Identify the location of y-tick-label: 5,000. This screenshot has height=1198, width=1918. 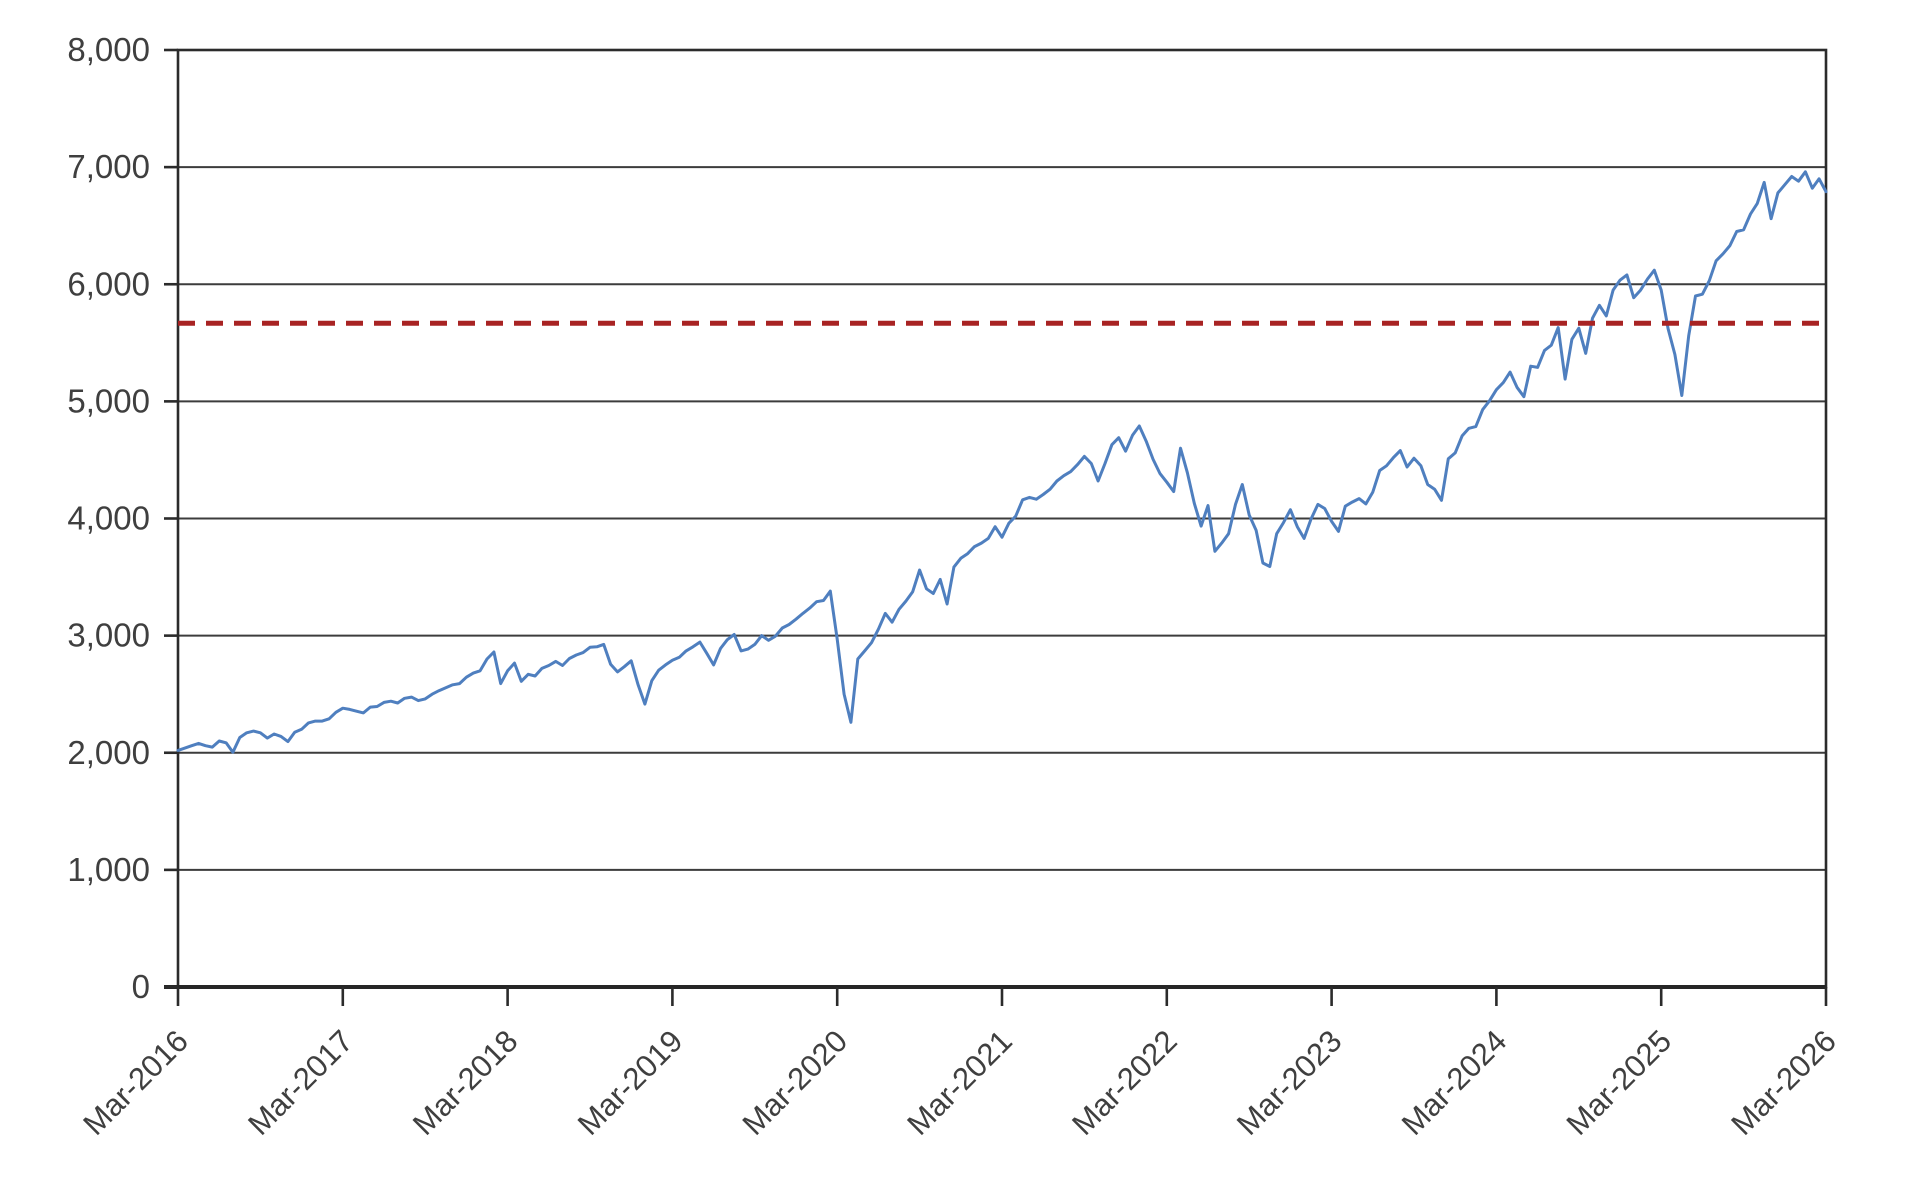
(108, 400).